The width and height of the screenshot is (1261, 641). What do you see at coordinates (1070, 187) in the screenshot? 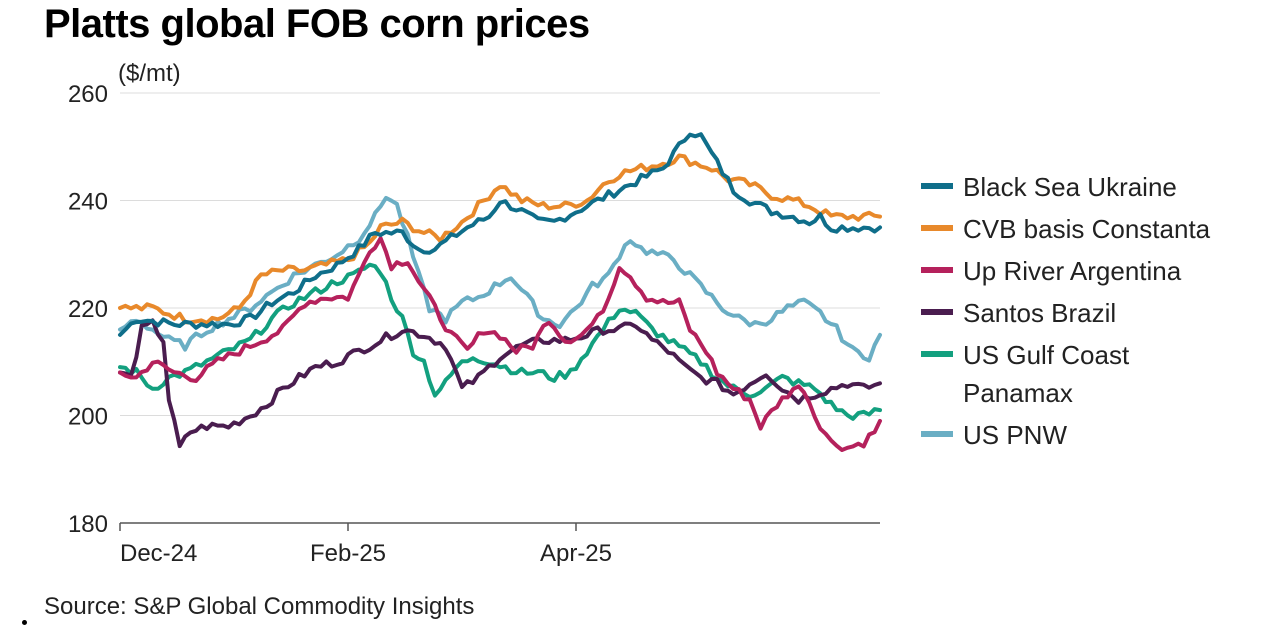
I see `legend-label: Black Sea Ukraine` at bounding box center [1070, 187].